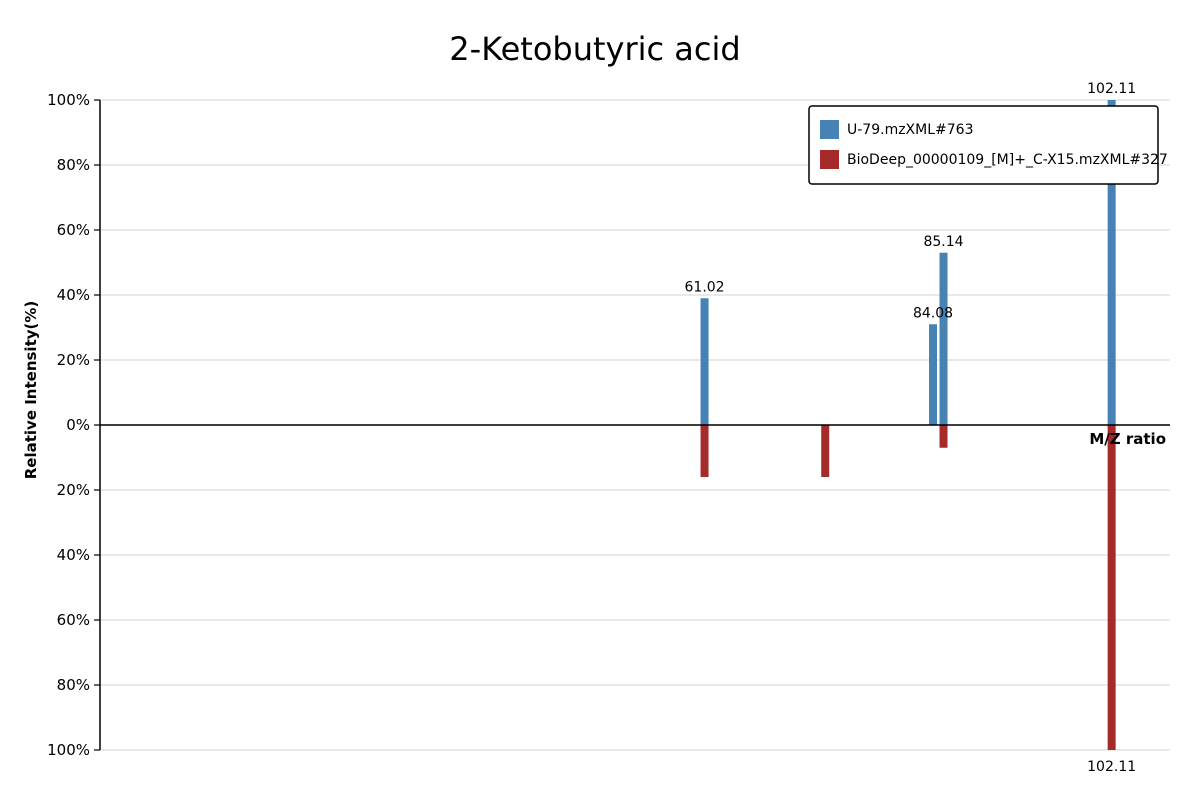 The image size is (1200, 800). I want to click on legend-entry-2: BioDeep_00000109_[M]+_C-X15.mzXML#327, so click(1007, 160).